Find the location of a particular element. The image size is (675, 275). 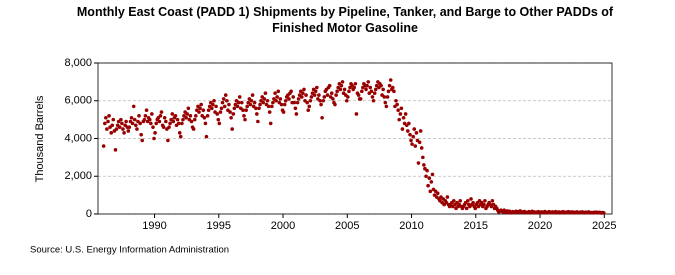

y-tick-label: 4,000 is located at coordinates (78, 138).